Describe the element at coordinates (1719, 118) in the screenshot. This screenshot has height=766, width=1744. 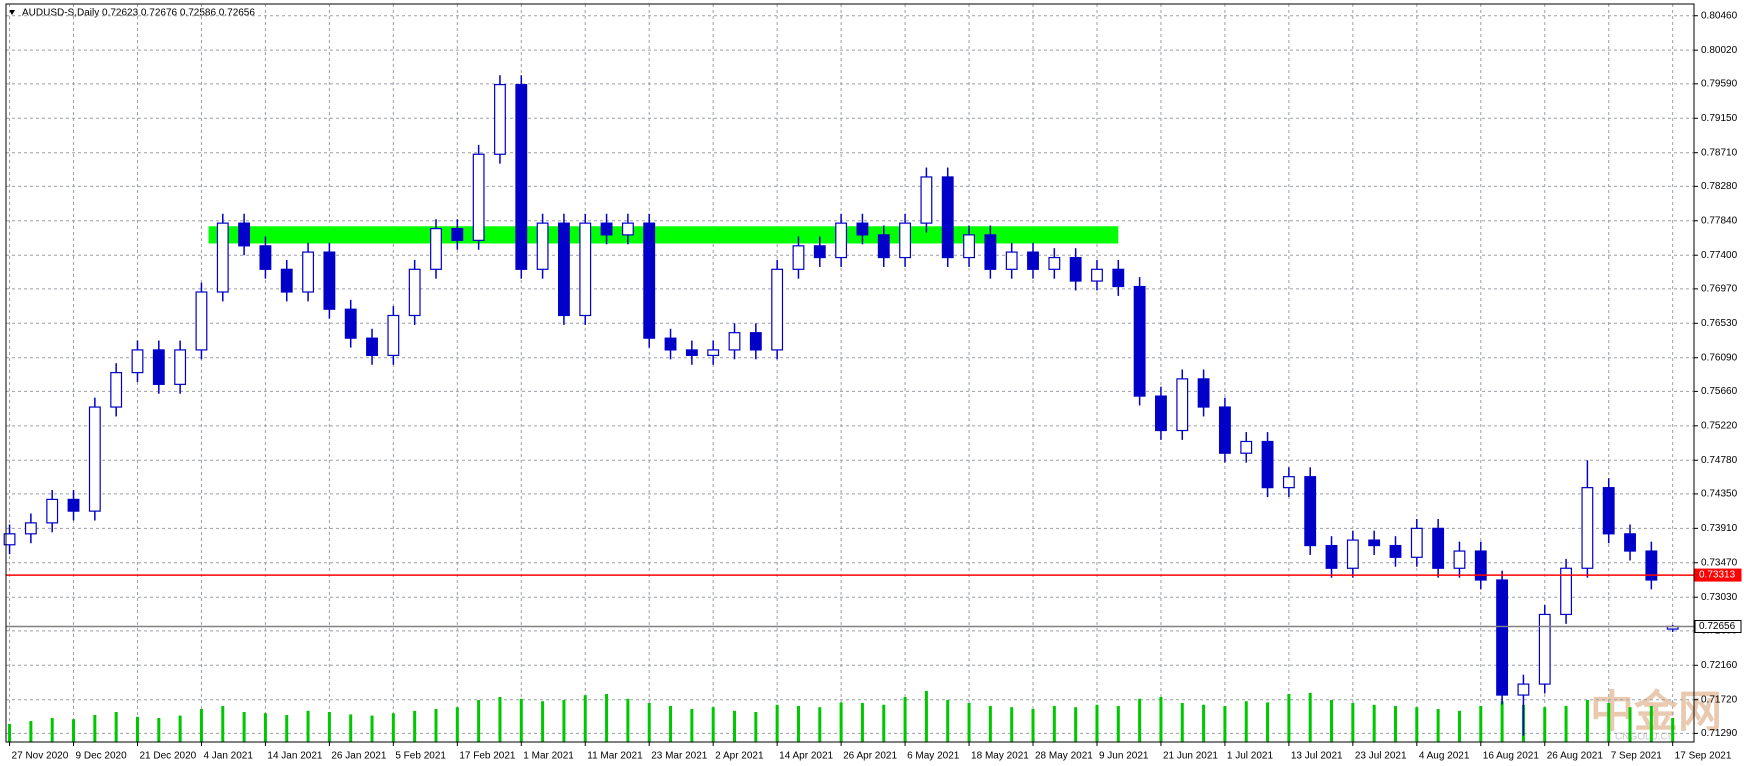
I see `y-tick-label: 0.79150` at that location.